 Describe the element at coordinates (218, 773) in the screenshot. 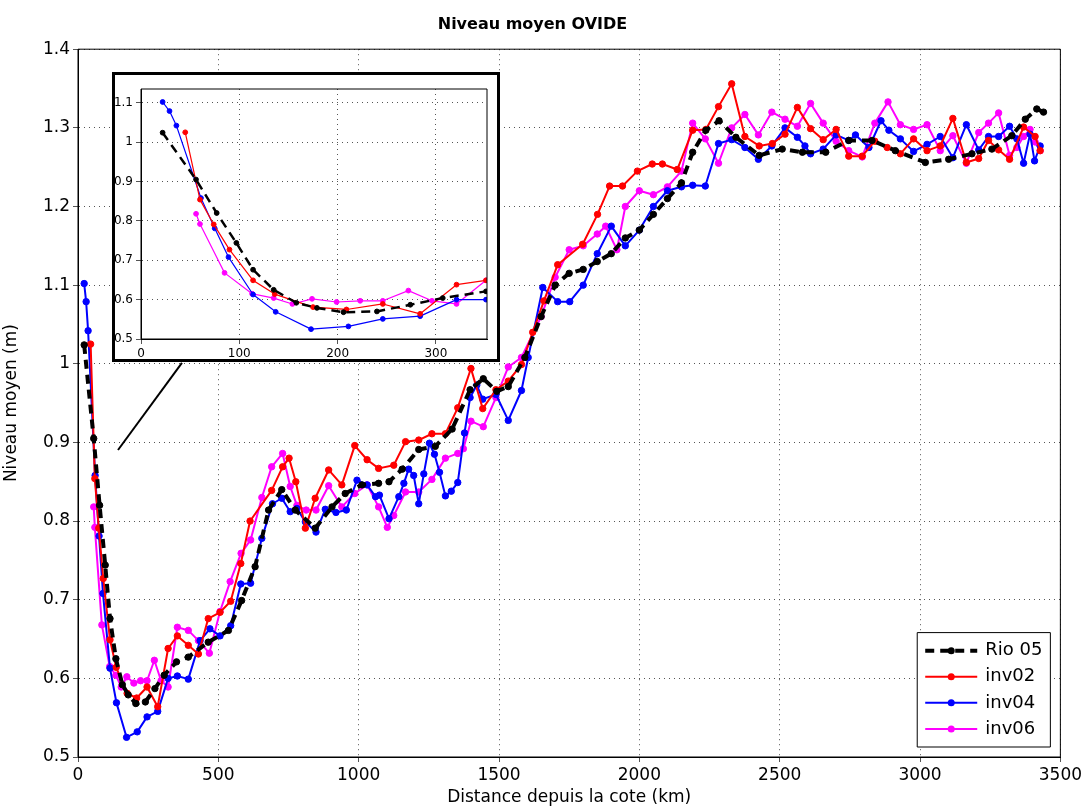

I see `x-tick-label: 500` at that location.